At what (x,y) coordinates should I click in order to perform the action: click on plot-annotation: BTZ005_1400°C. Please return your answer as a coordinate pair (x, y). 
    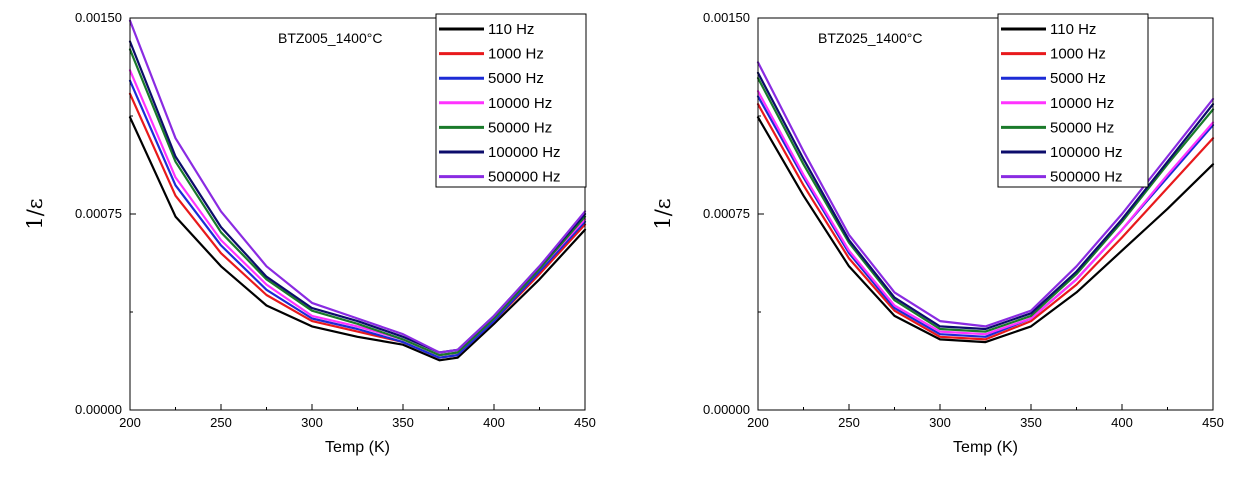
    Looking at the image, I should click on (330, 38).